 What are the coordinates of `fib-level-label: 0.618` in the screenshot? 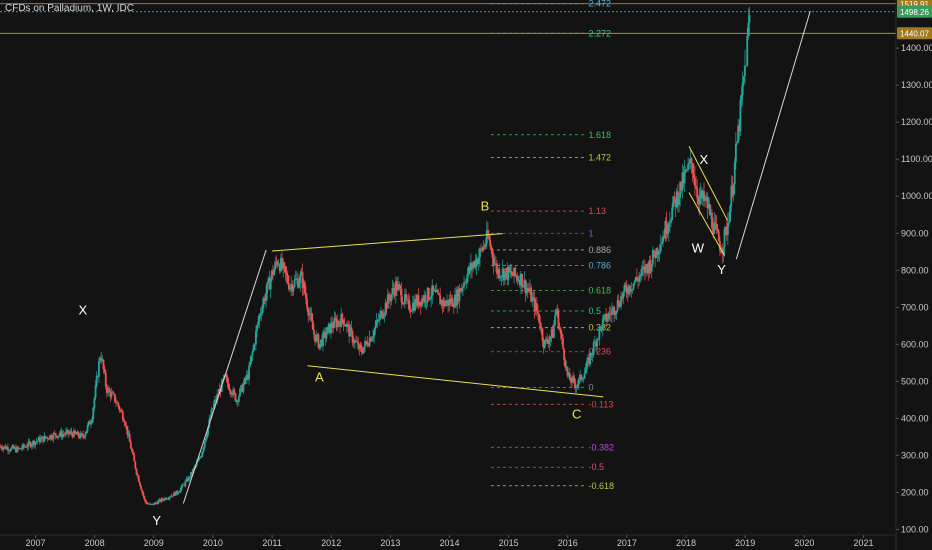 It's located at (600, 291).